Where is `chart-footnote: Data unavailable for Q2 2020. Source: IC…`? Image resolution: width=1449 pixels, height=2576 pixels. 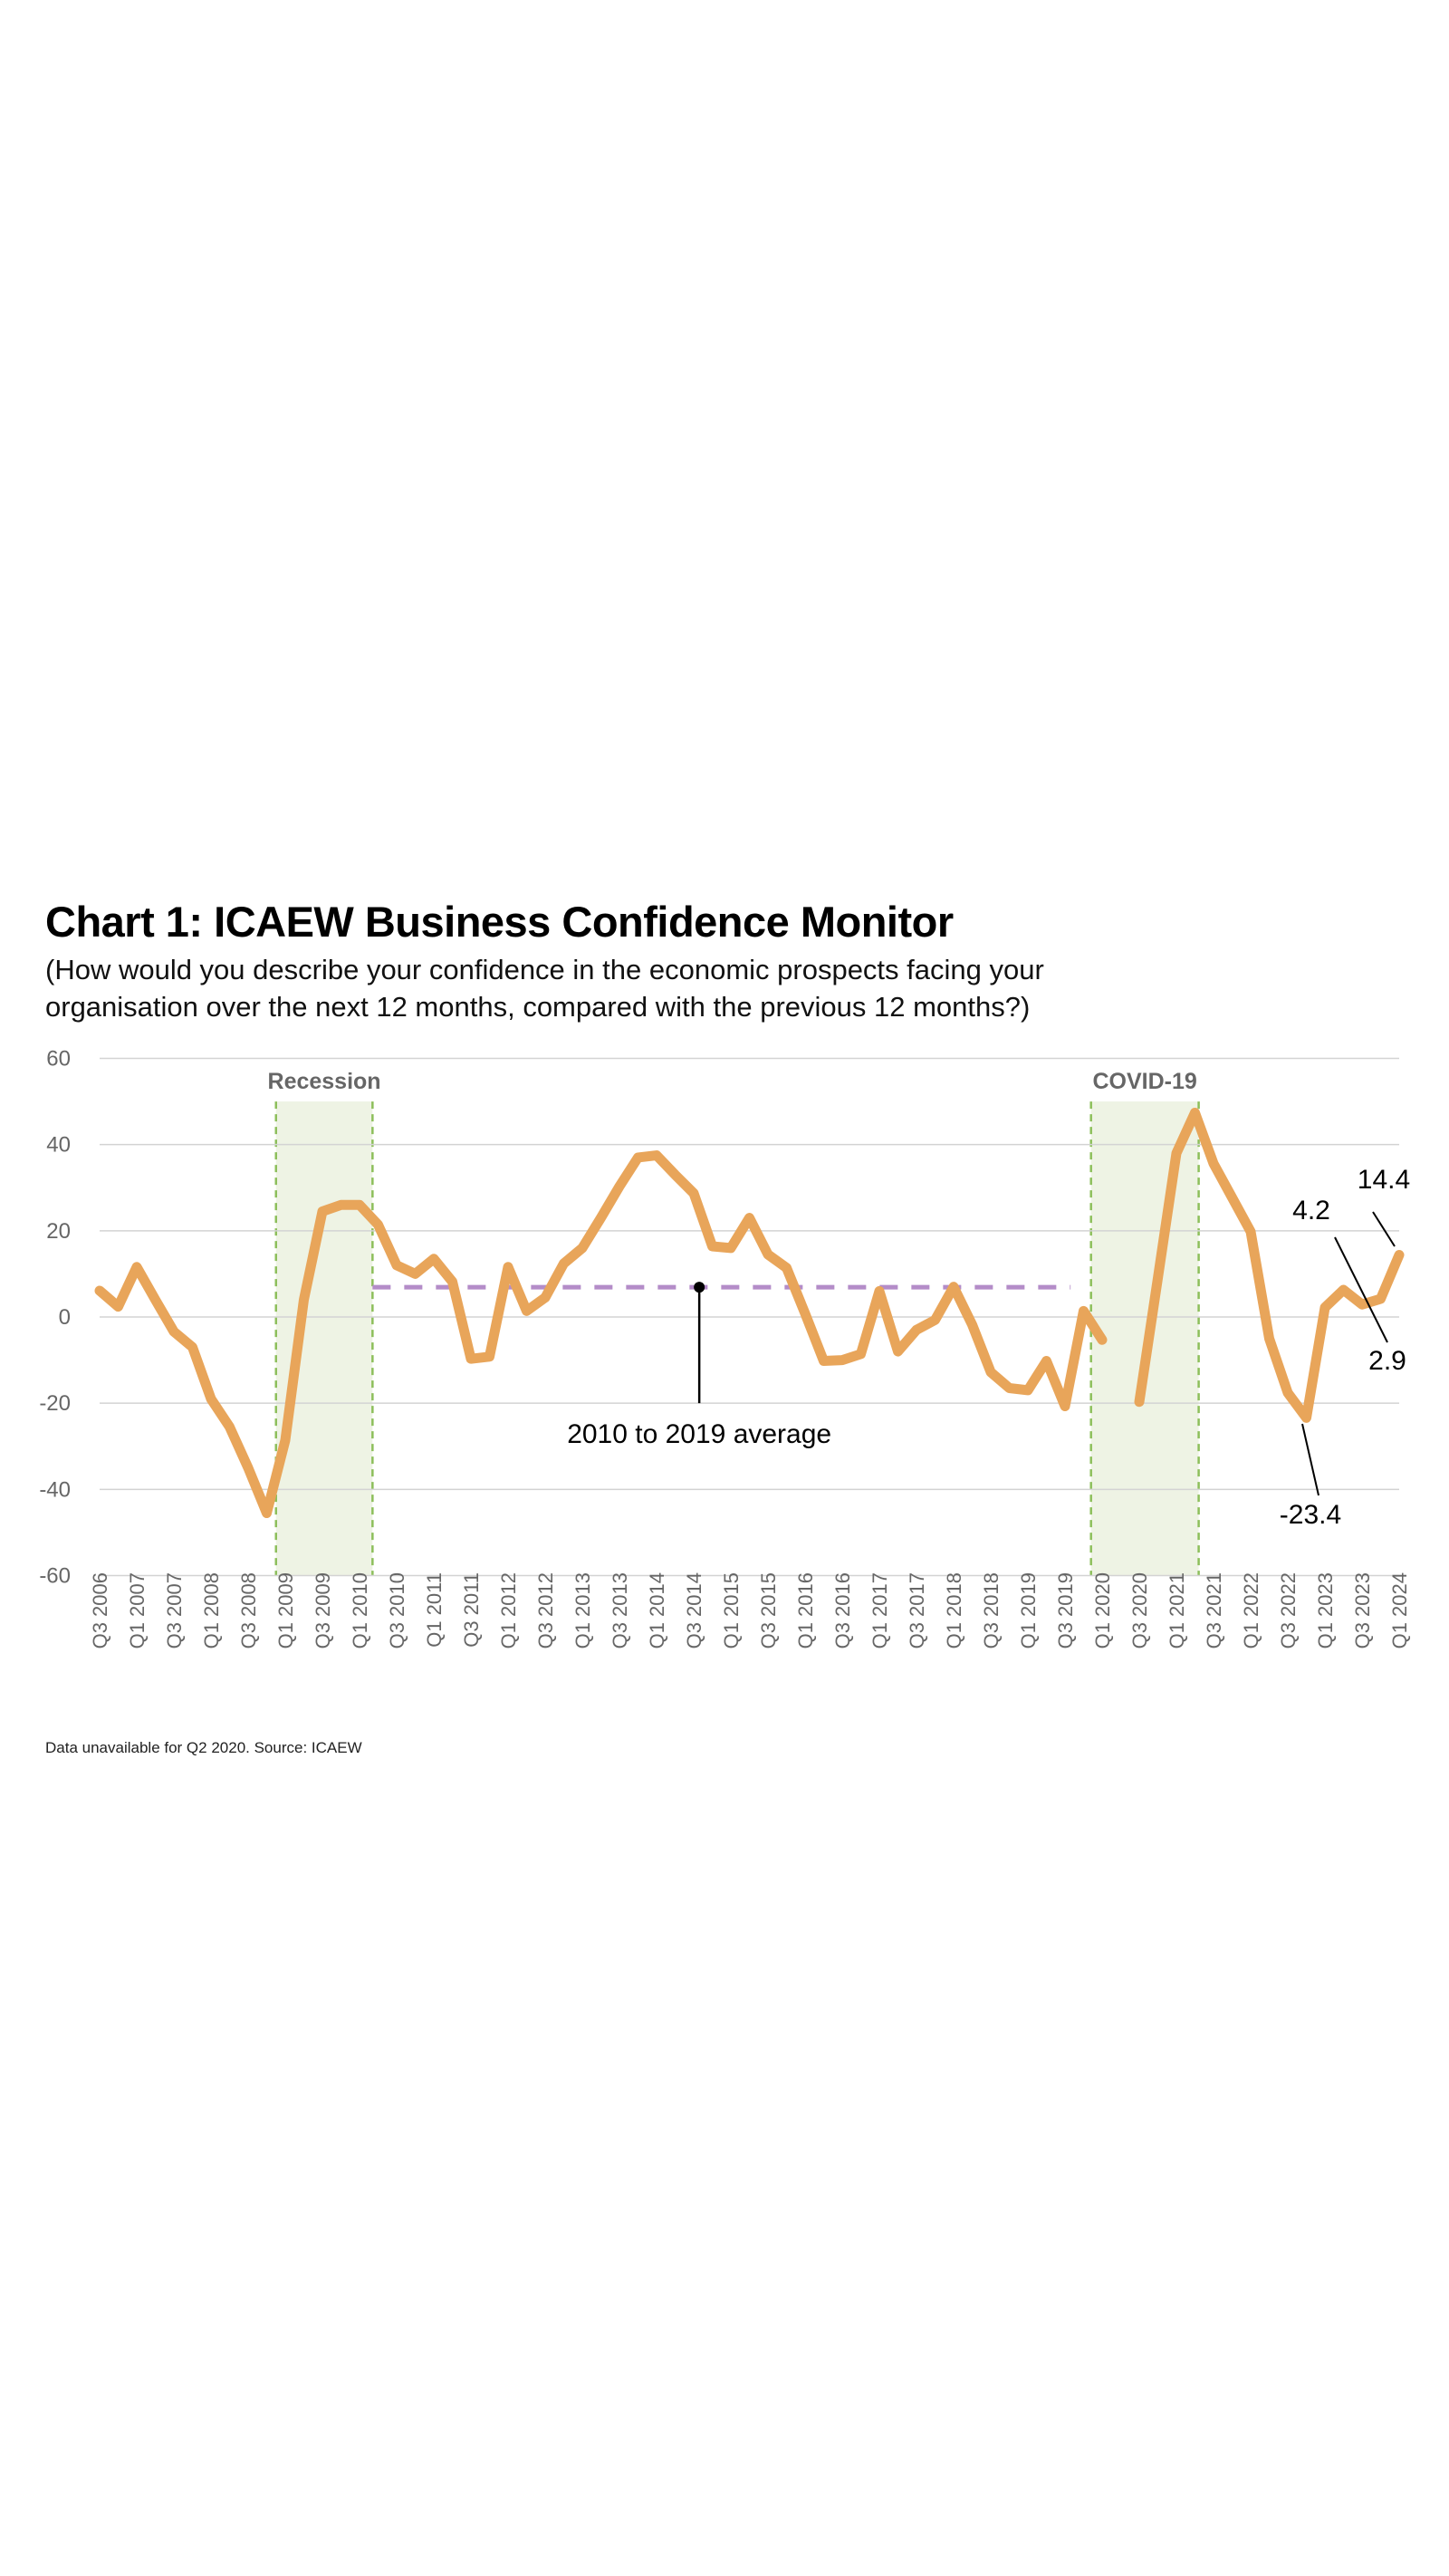
chart-footnote: Data unavailable for Q2 2020. Source: IC… is located at coordinates (203, 1747).